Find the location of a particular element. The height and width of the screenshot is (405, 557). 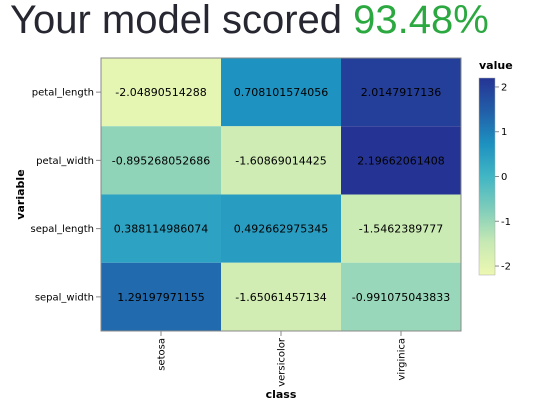

x-tick-label: virginica is located at coordinates (402, 359).